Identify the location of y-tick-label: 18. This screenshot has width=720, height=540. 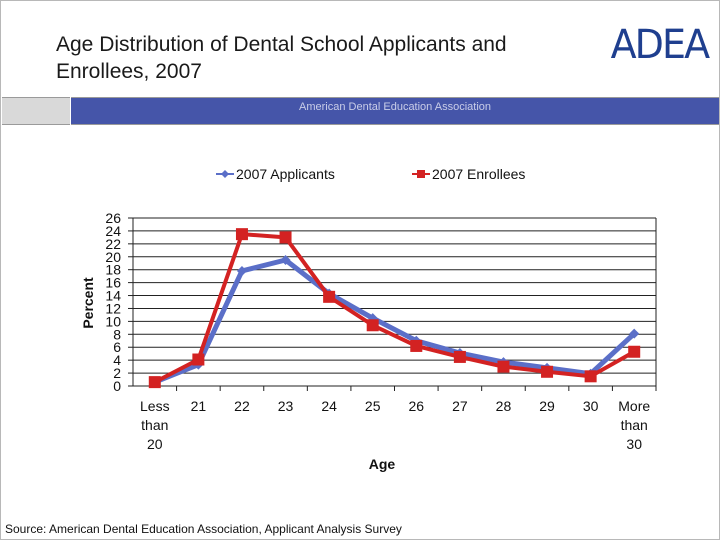
(113, 270).